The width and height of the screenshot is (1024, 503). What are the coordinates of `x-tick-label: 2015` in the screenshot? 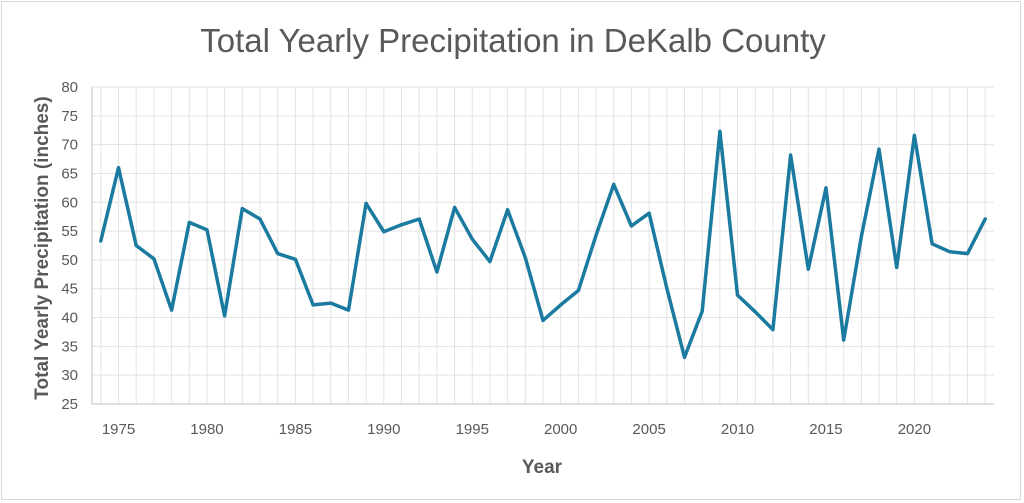 It's located at (825, 429).